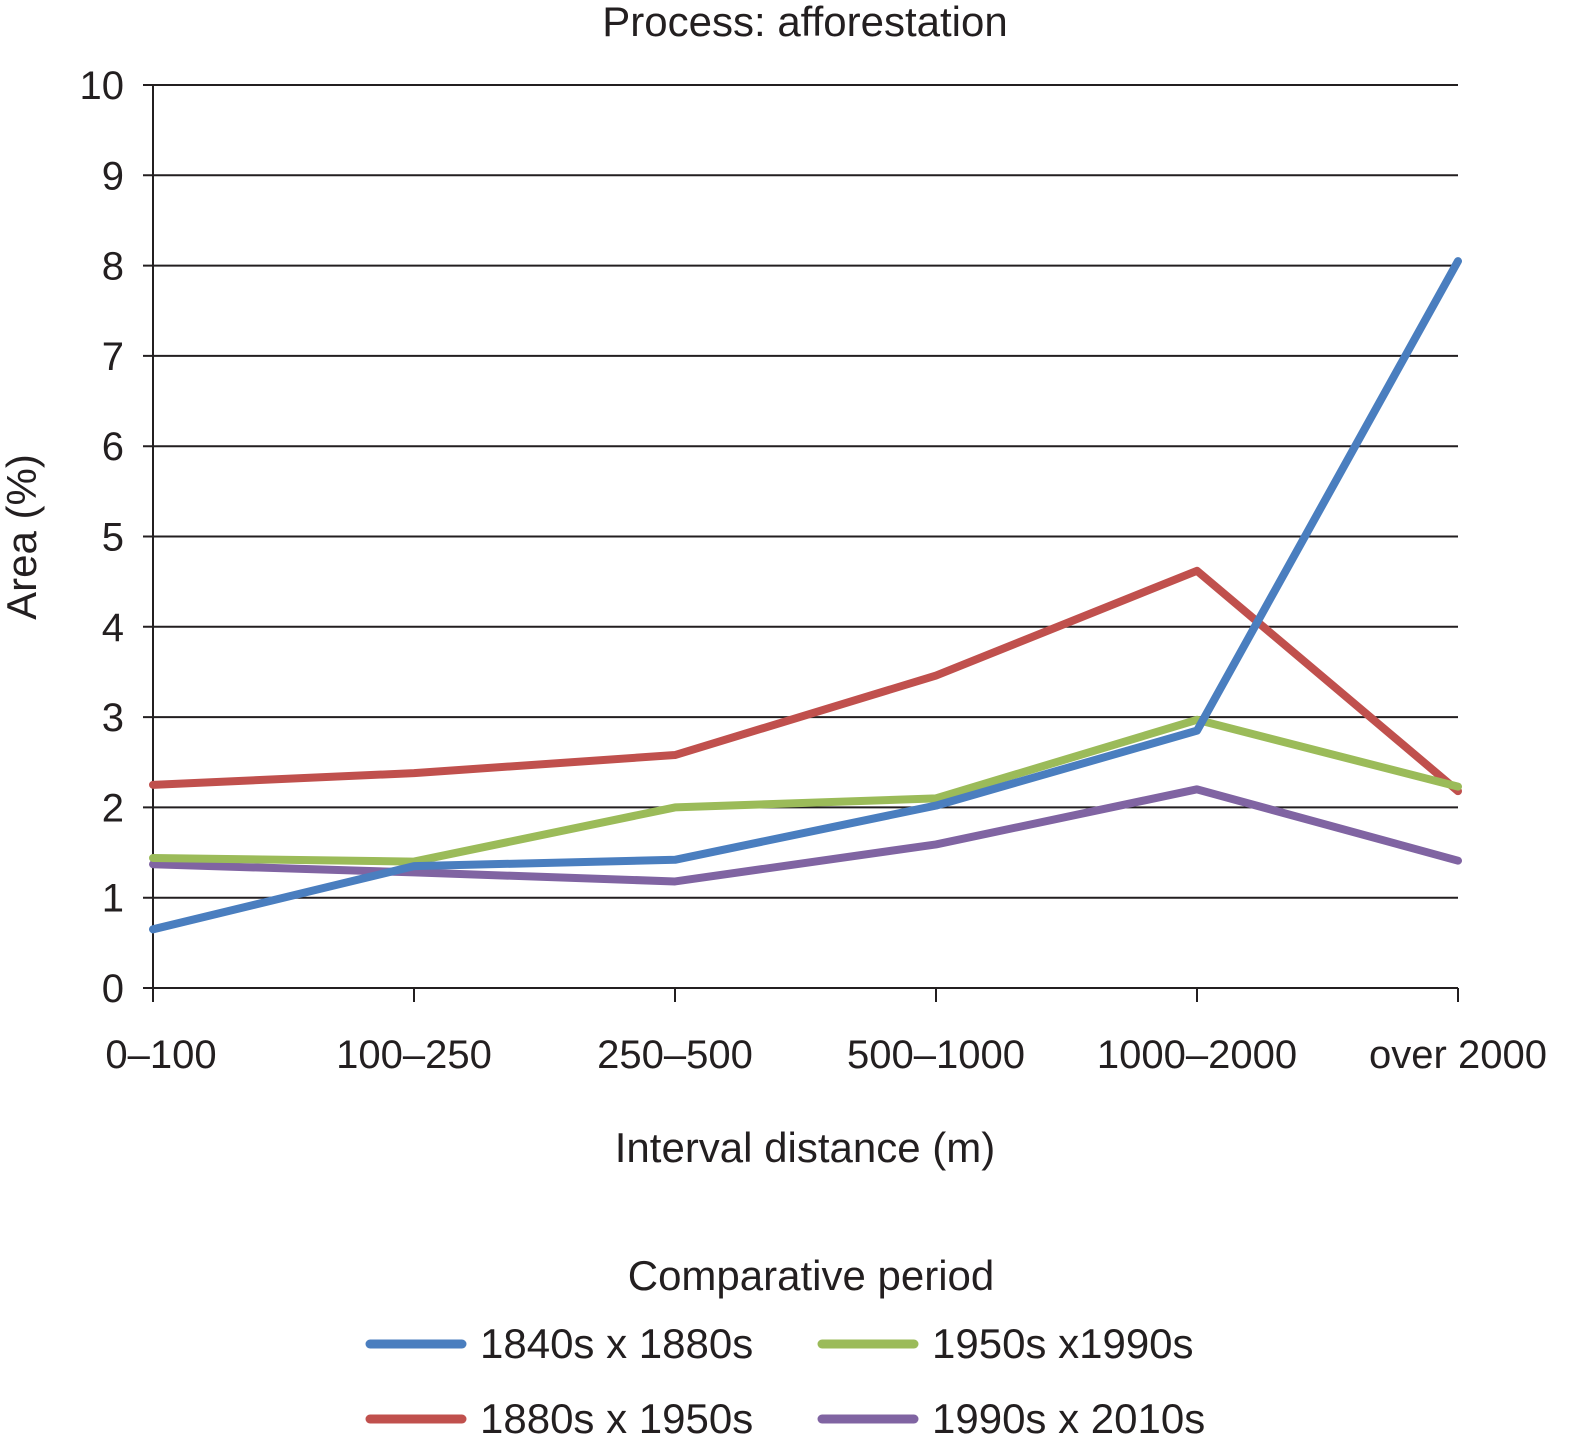  What do you see at coordinates (1063, 1343) in the screenshot?
I see `legend-label: 1950s x1990s` at bounding box center [1063, 1343].